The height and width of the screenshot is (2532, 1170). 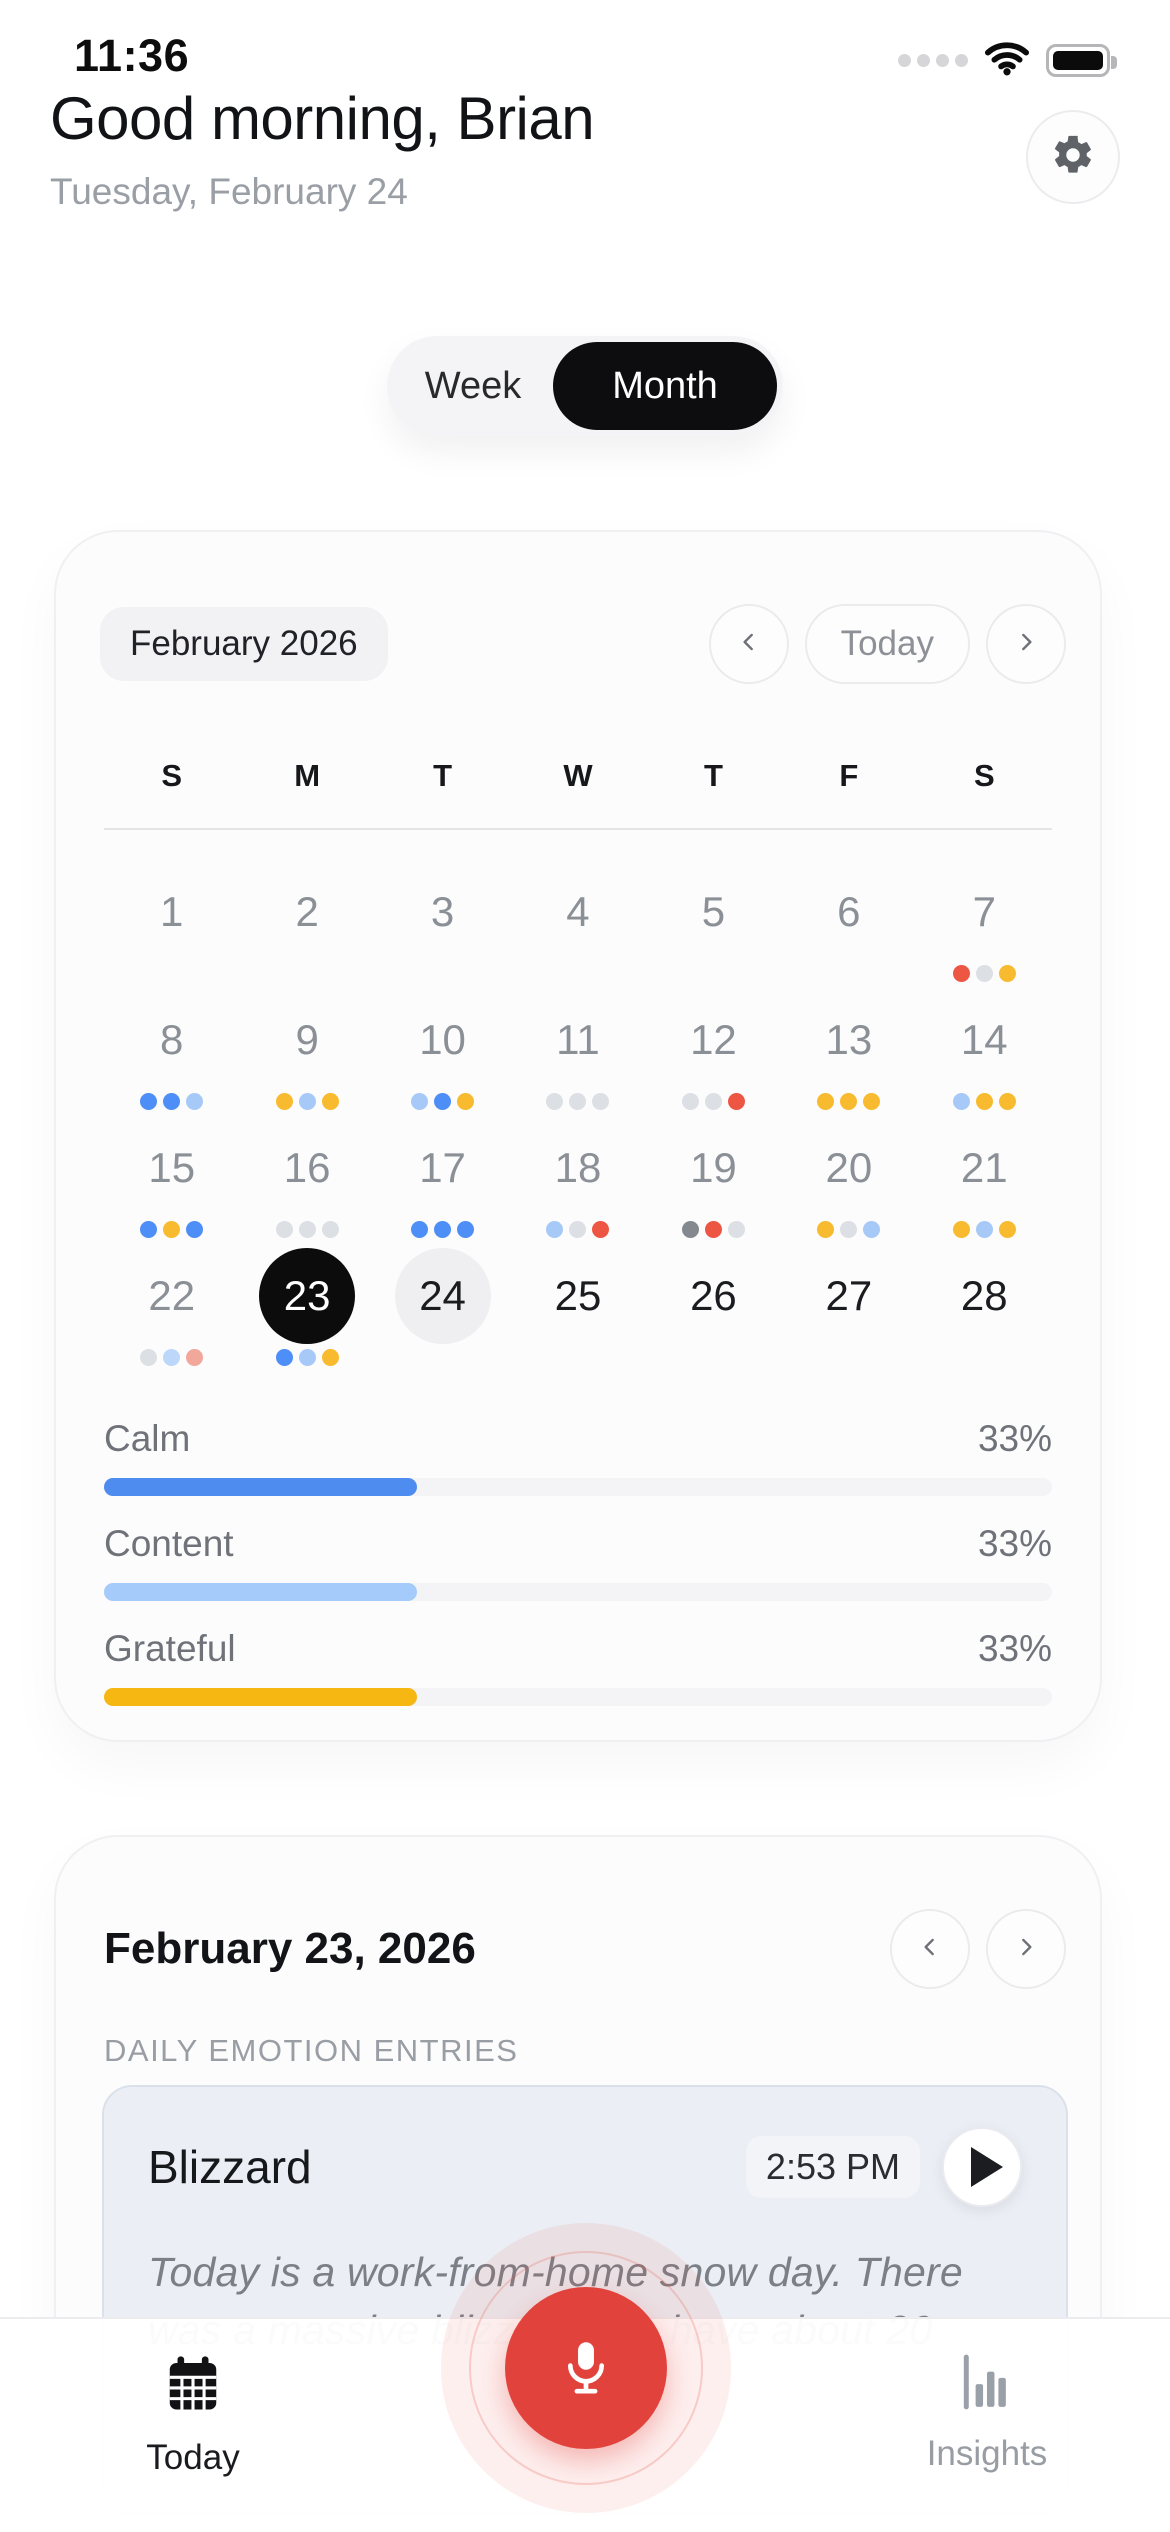 I want to click on next-month-button, so click(x=1026, y=644).